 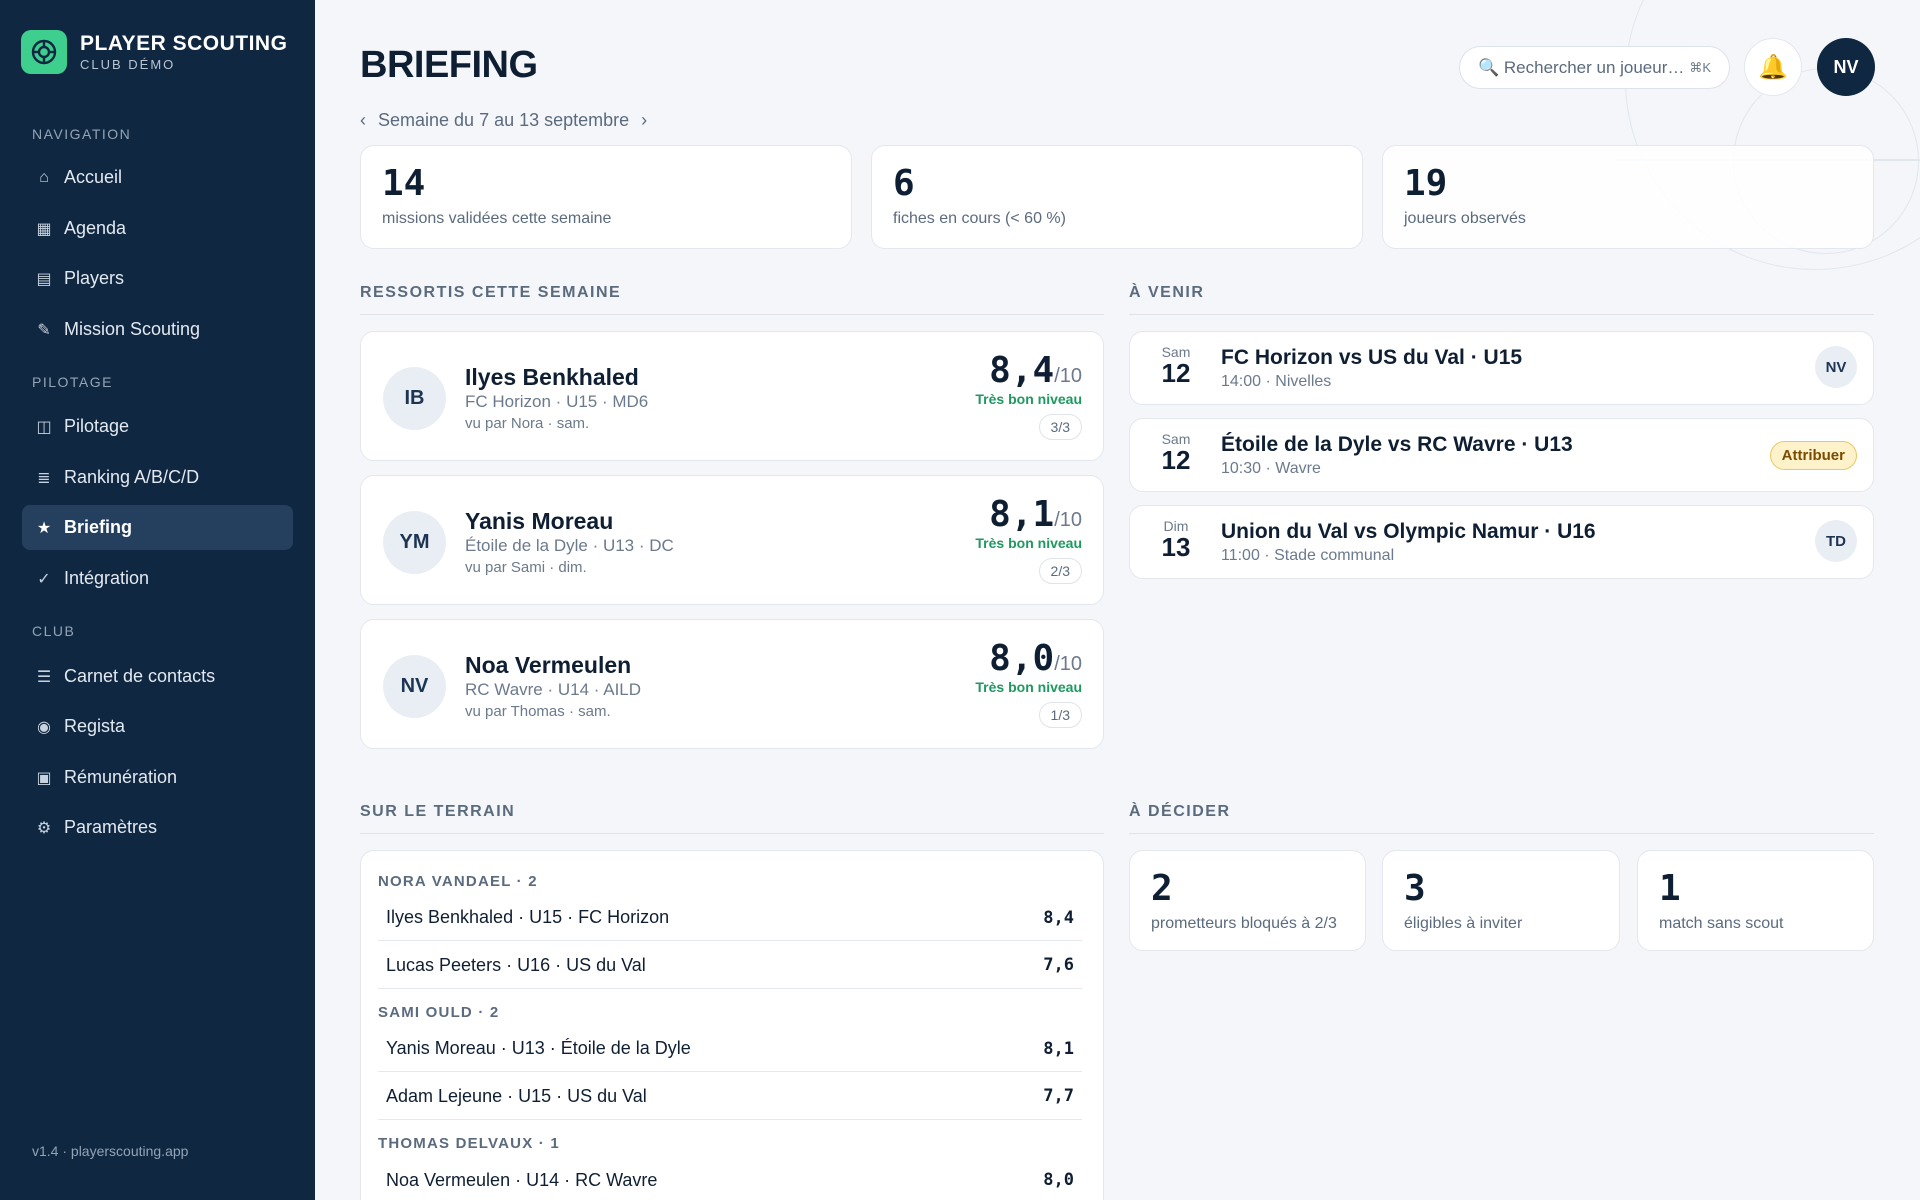 What do you see at coordinates (1176, 526) in the screenshot?
I see `event-day-name: Dim` at bounding box center [1176, 526].